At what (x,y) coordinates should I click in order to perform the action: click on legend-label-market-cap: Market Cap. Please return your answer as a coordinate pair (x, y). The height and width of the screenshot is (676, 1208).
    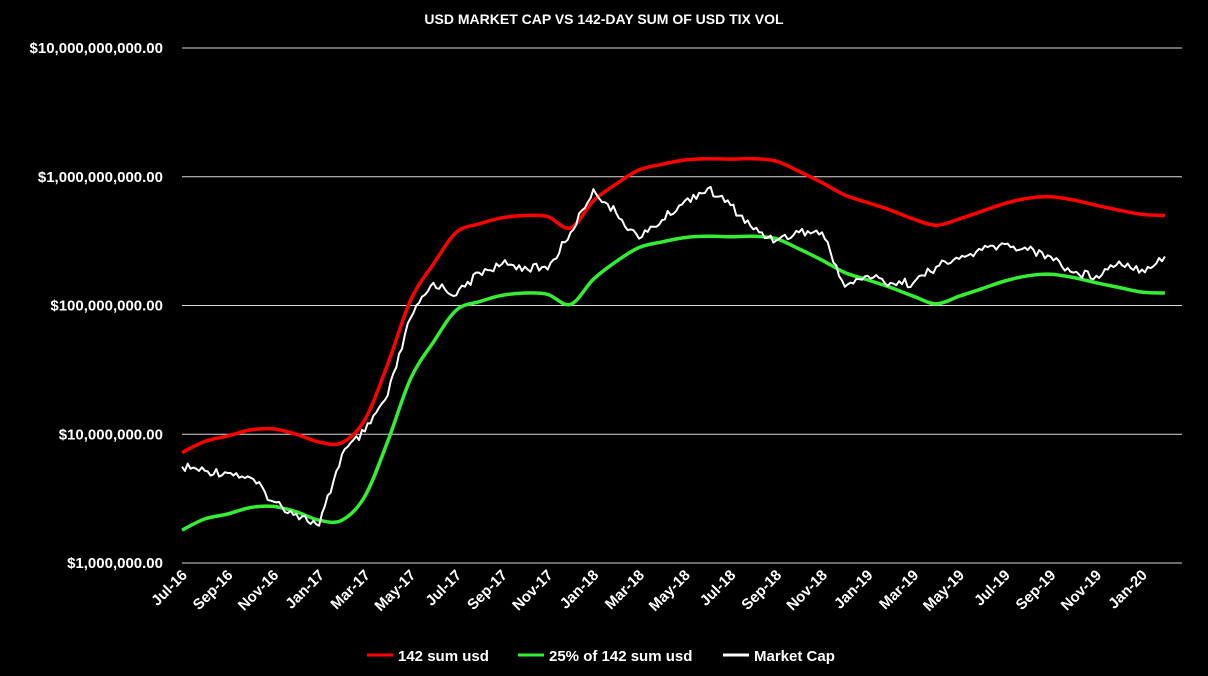
    Looking at the image, I should click on (794, 656).